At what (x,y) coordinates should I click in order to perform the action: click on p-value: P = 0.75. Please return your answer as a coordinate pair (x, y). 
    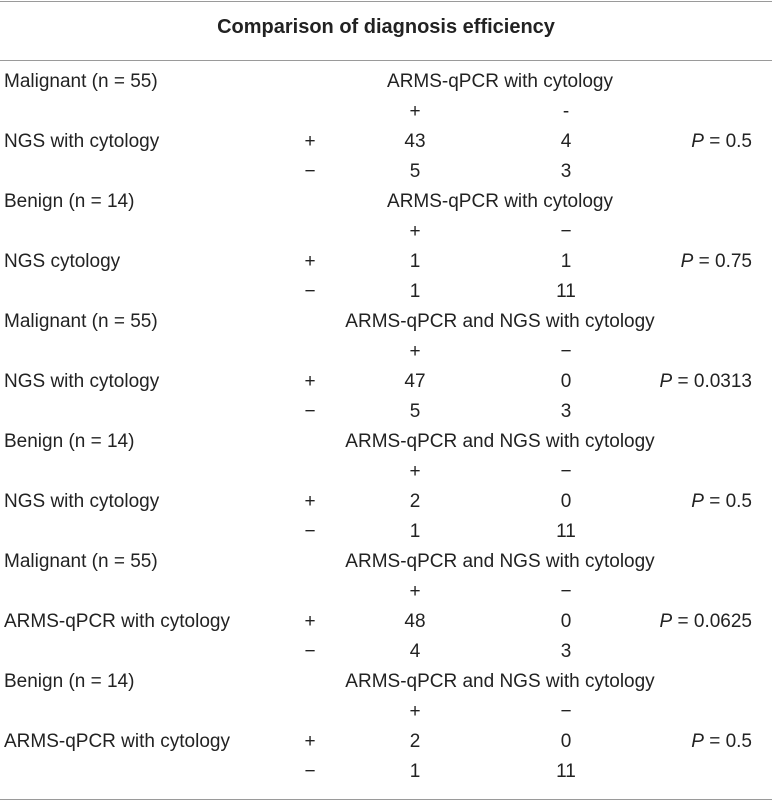
    Looking at the image, I should click on (716, 262).